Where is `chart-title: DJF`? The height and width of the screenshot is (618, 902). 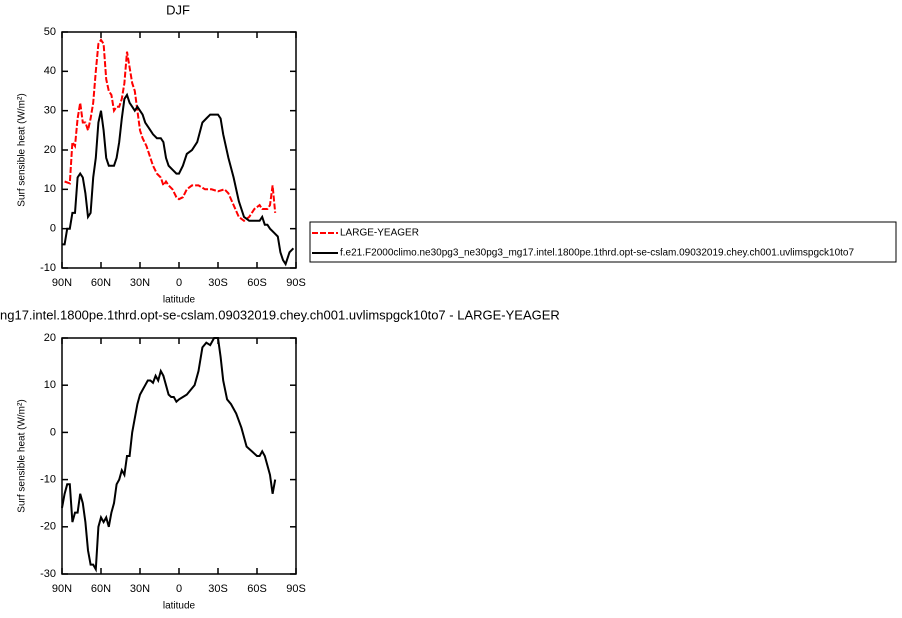 chart-title: DJF is located at coordinates (178, 9).